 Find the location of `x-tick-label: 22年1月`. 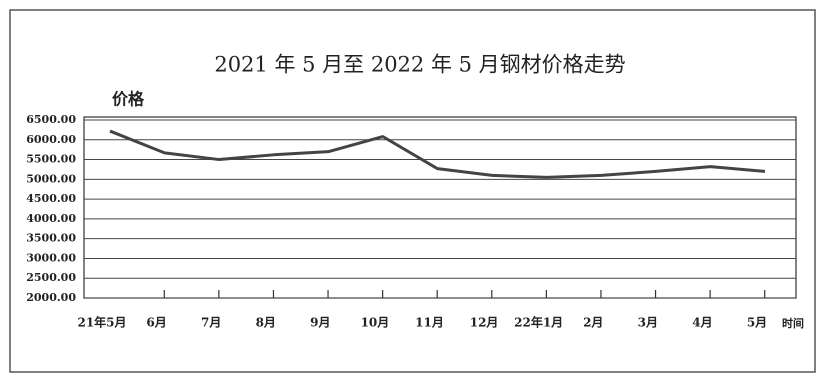

x-tick-label: 22年1月 is located at coordinates (538, 322).